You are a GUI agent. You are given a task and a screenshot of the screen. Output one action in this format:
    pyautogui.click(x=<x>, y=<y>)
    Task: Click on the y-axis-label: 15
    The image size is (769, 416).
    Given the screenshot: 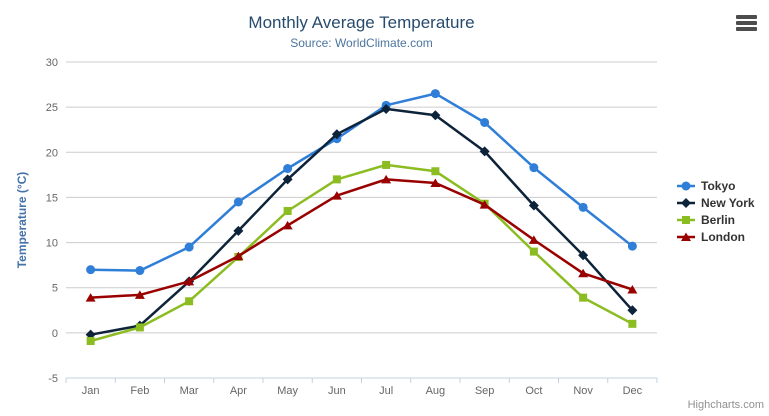 What is the action you would take?
    pyautogui.click(x=52, y=198)
    